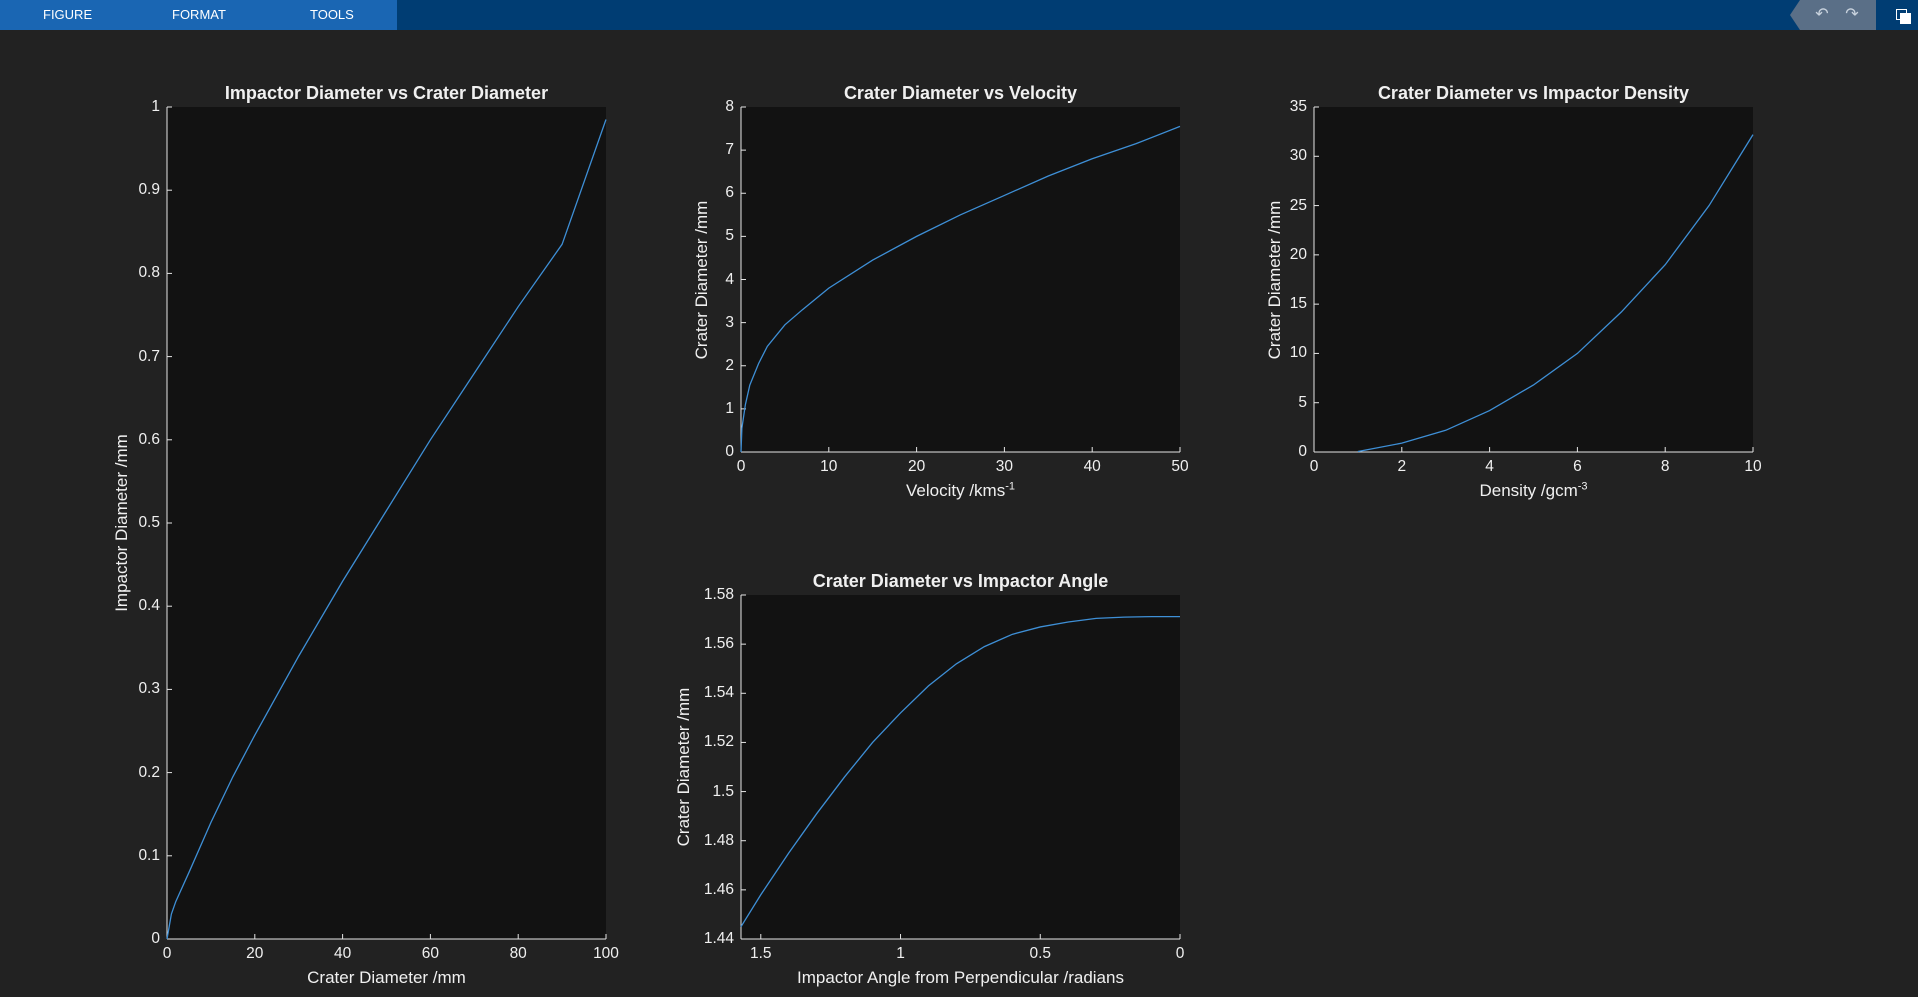 The height and width of the screenshot is (997, 1918). I want to click on y-tick-label: 3, so click(729, 322).